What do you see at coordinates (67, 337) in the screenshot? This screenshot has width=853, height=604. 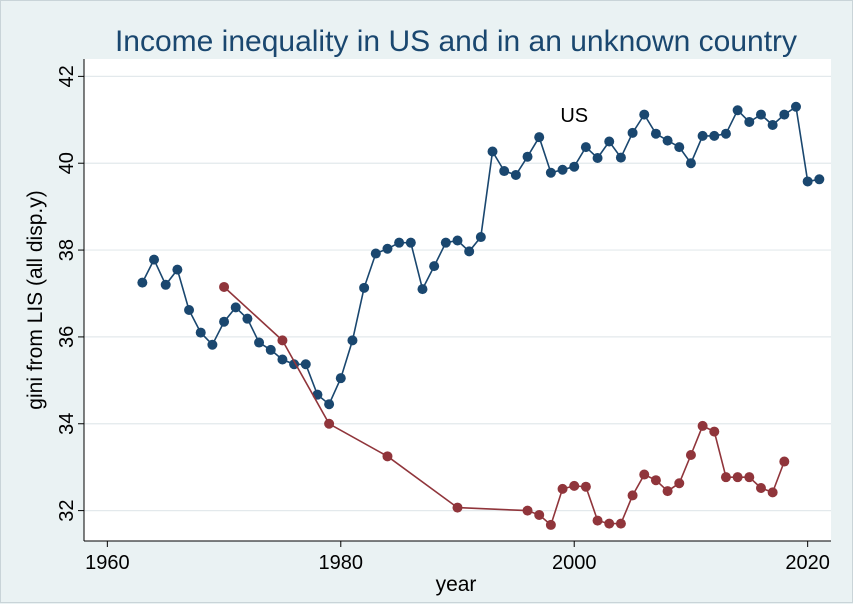 I see `y-tick-label-2: 36` at bounding box center [67, 337].